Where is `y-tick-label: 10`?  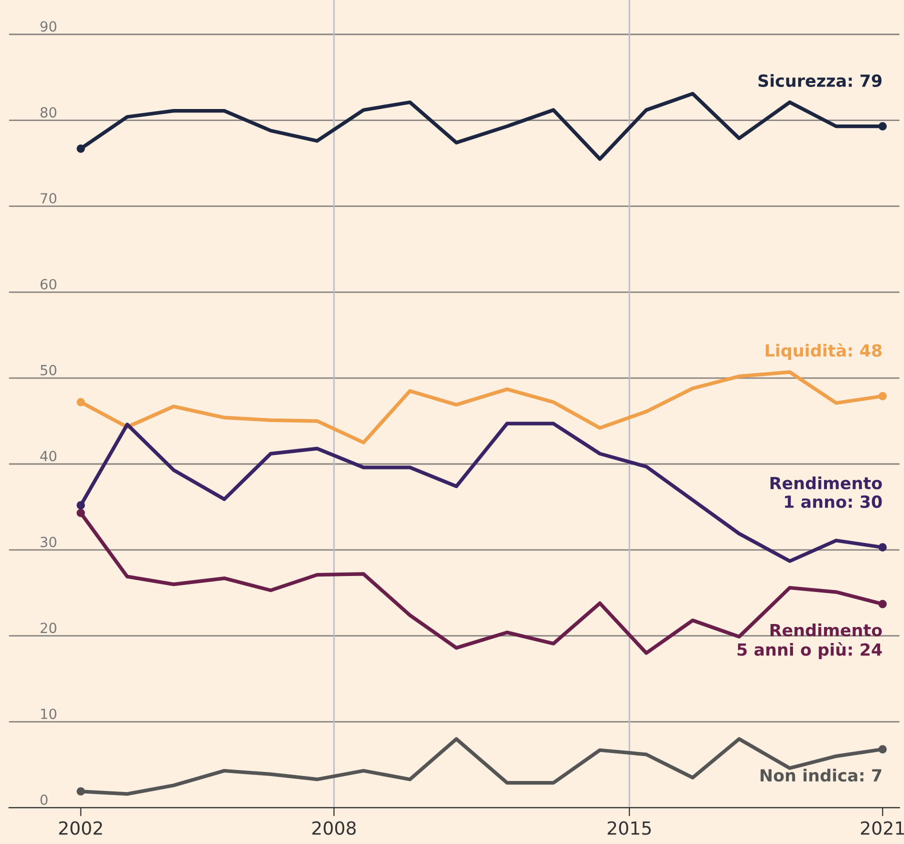 y-tick-label: 10 is located at coordinates (48, 714).